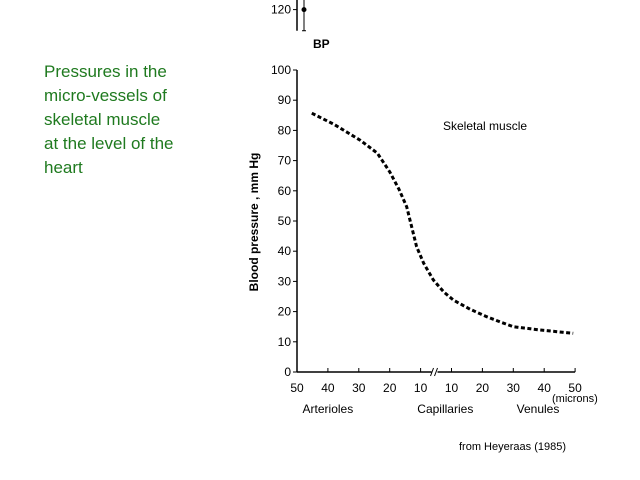 This screenshot has width=640, height=480. What do you see at coordinates (512, 447) in the screenshot?
I see `source-citation: from Heyeraas (1985)` at bounding box center [512, 447].